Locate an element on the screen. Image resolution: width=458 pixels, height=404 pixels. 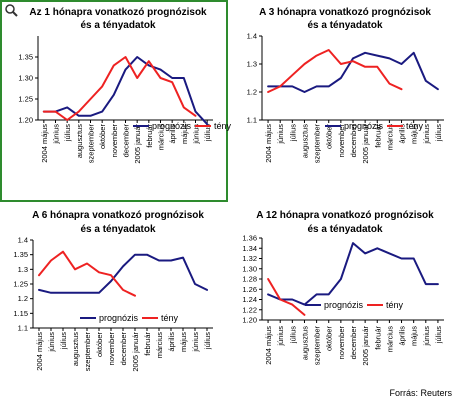
y-tick-label: 1.26 is located at coordinates (249, 289).